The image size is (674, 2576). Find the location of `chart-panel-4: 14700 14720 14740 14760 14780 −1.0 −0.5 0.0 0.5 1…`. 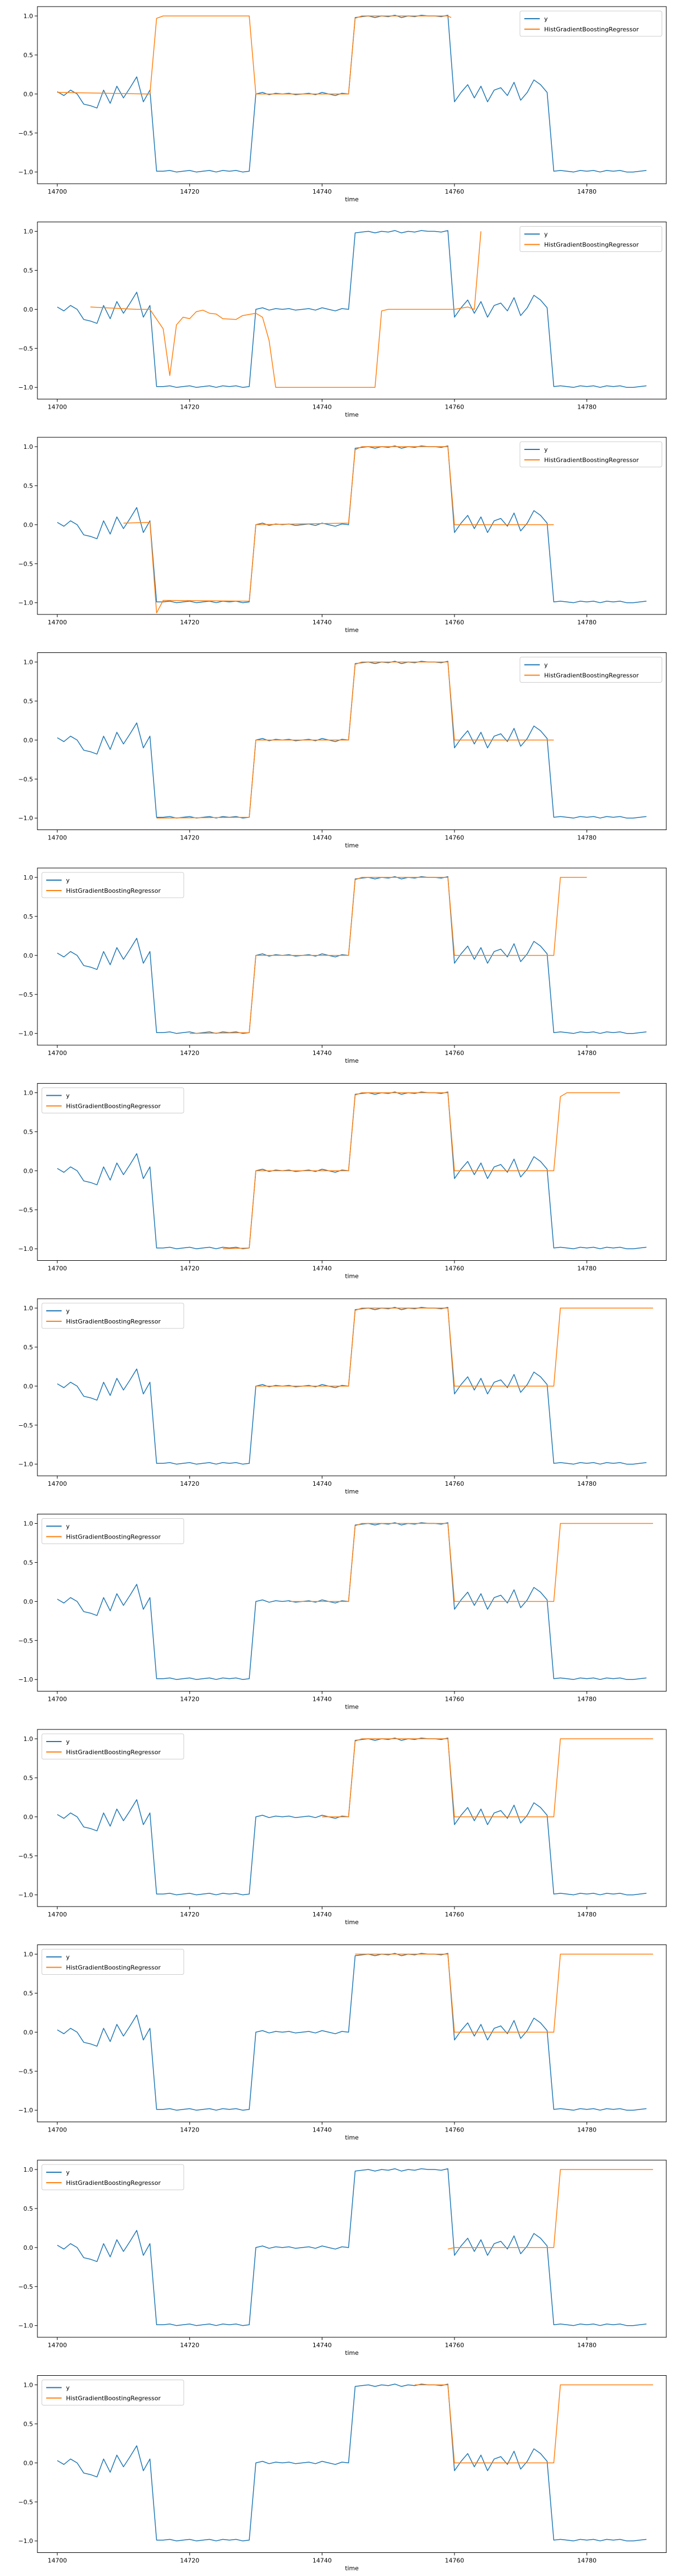

chart-panel-4: 14700 14720 14740 14760 14780 −1.0 −0.5 0.0 0.5 1… is located at coordinates (342, 750).